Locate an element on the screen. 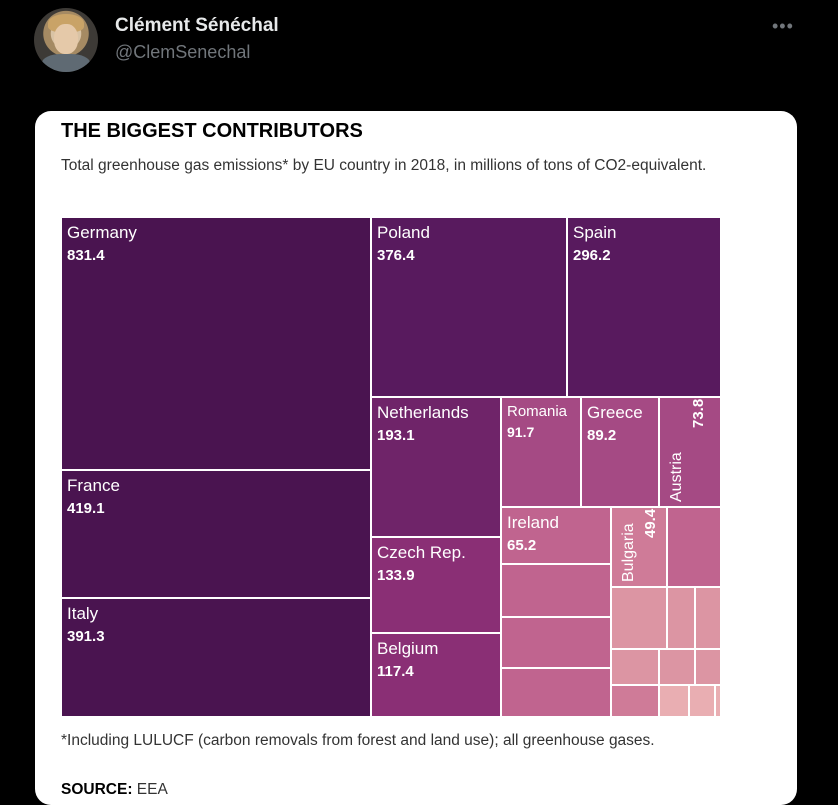  treemap-cell-france: France 419.1 is located at coordinates (216, 534).